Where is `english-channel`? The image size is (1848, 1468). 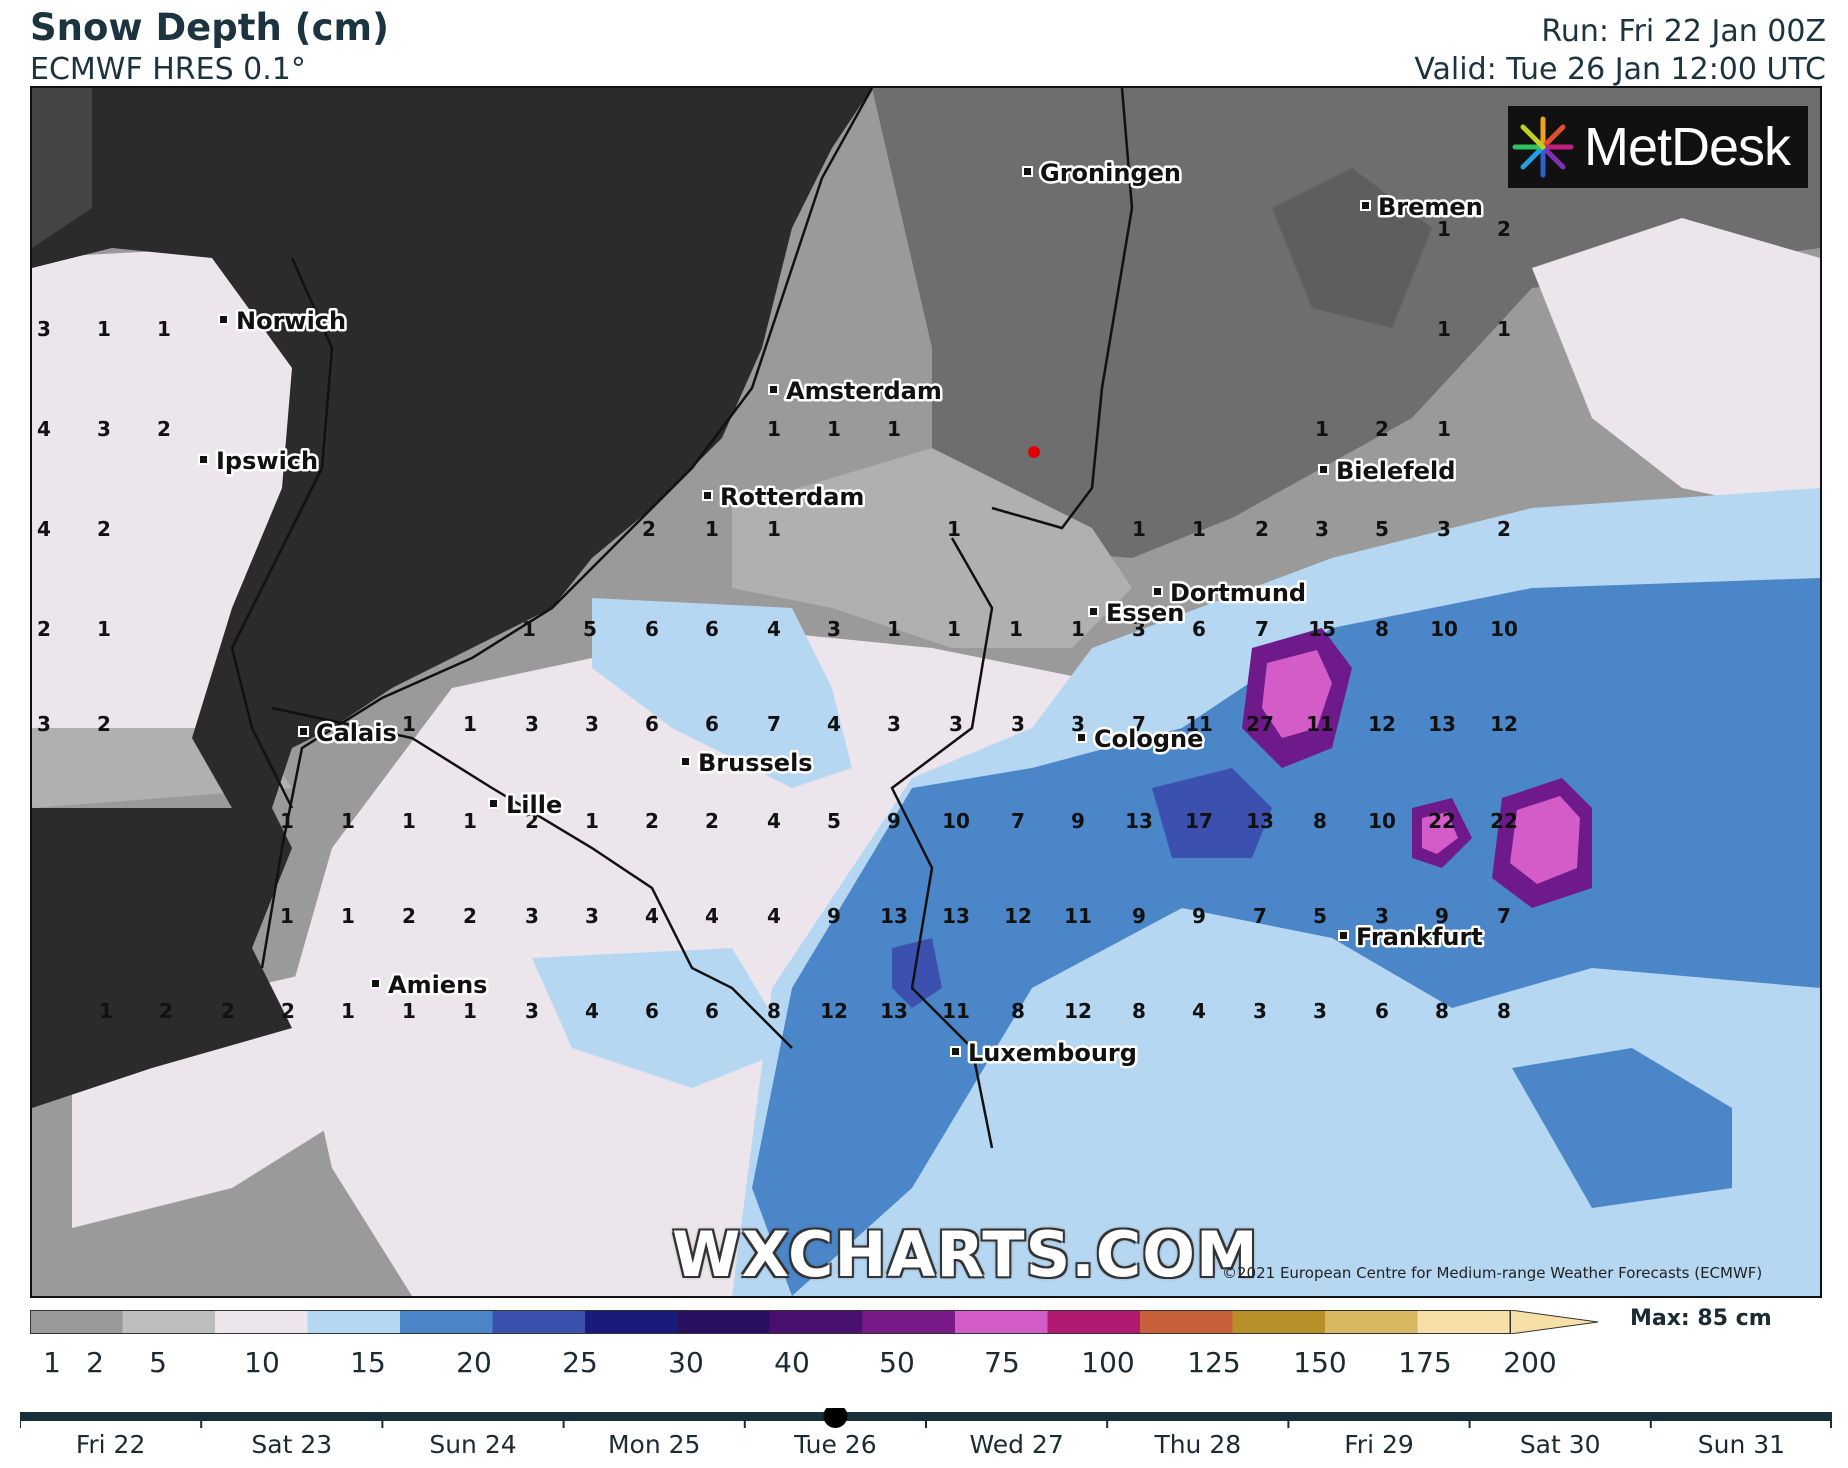 english-channel is located at coordinates (162, 958).